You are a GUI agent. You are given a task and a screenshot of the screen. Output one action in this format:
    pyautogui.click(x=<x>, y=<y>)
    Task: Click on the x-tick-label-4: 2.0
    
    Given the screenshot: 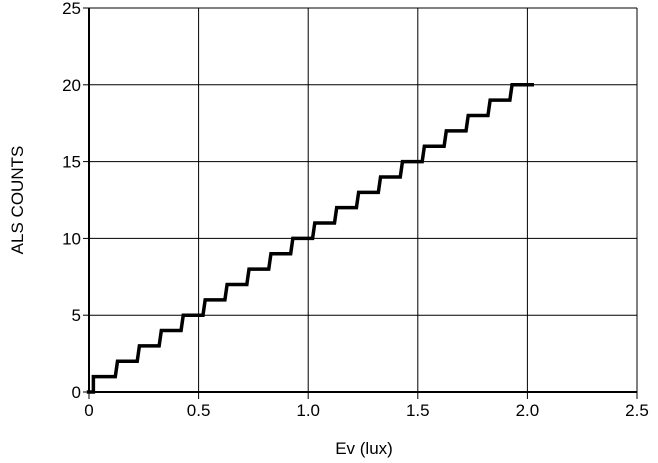 What is the action you would take?
    pyautogui.click(x=528, y=410)
    